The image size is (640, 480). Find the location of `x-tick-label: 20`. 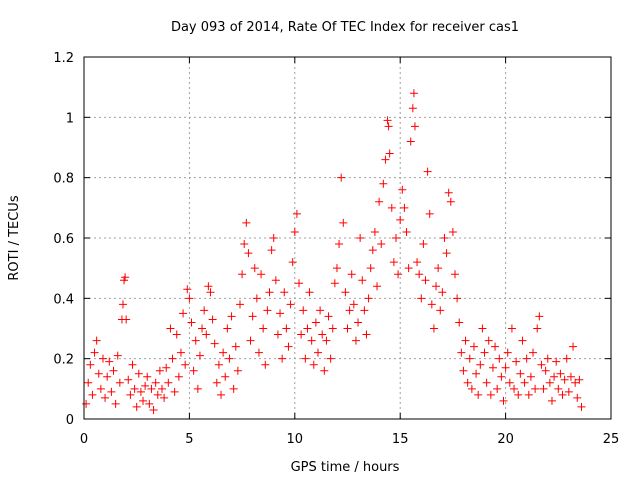

x-tick-label: 20 is located at coordinates (505, 439).